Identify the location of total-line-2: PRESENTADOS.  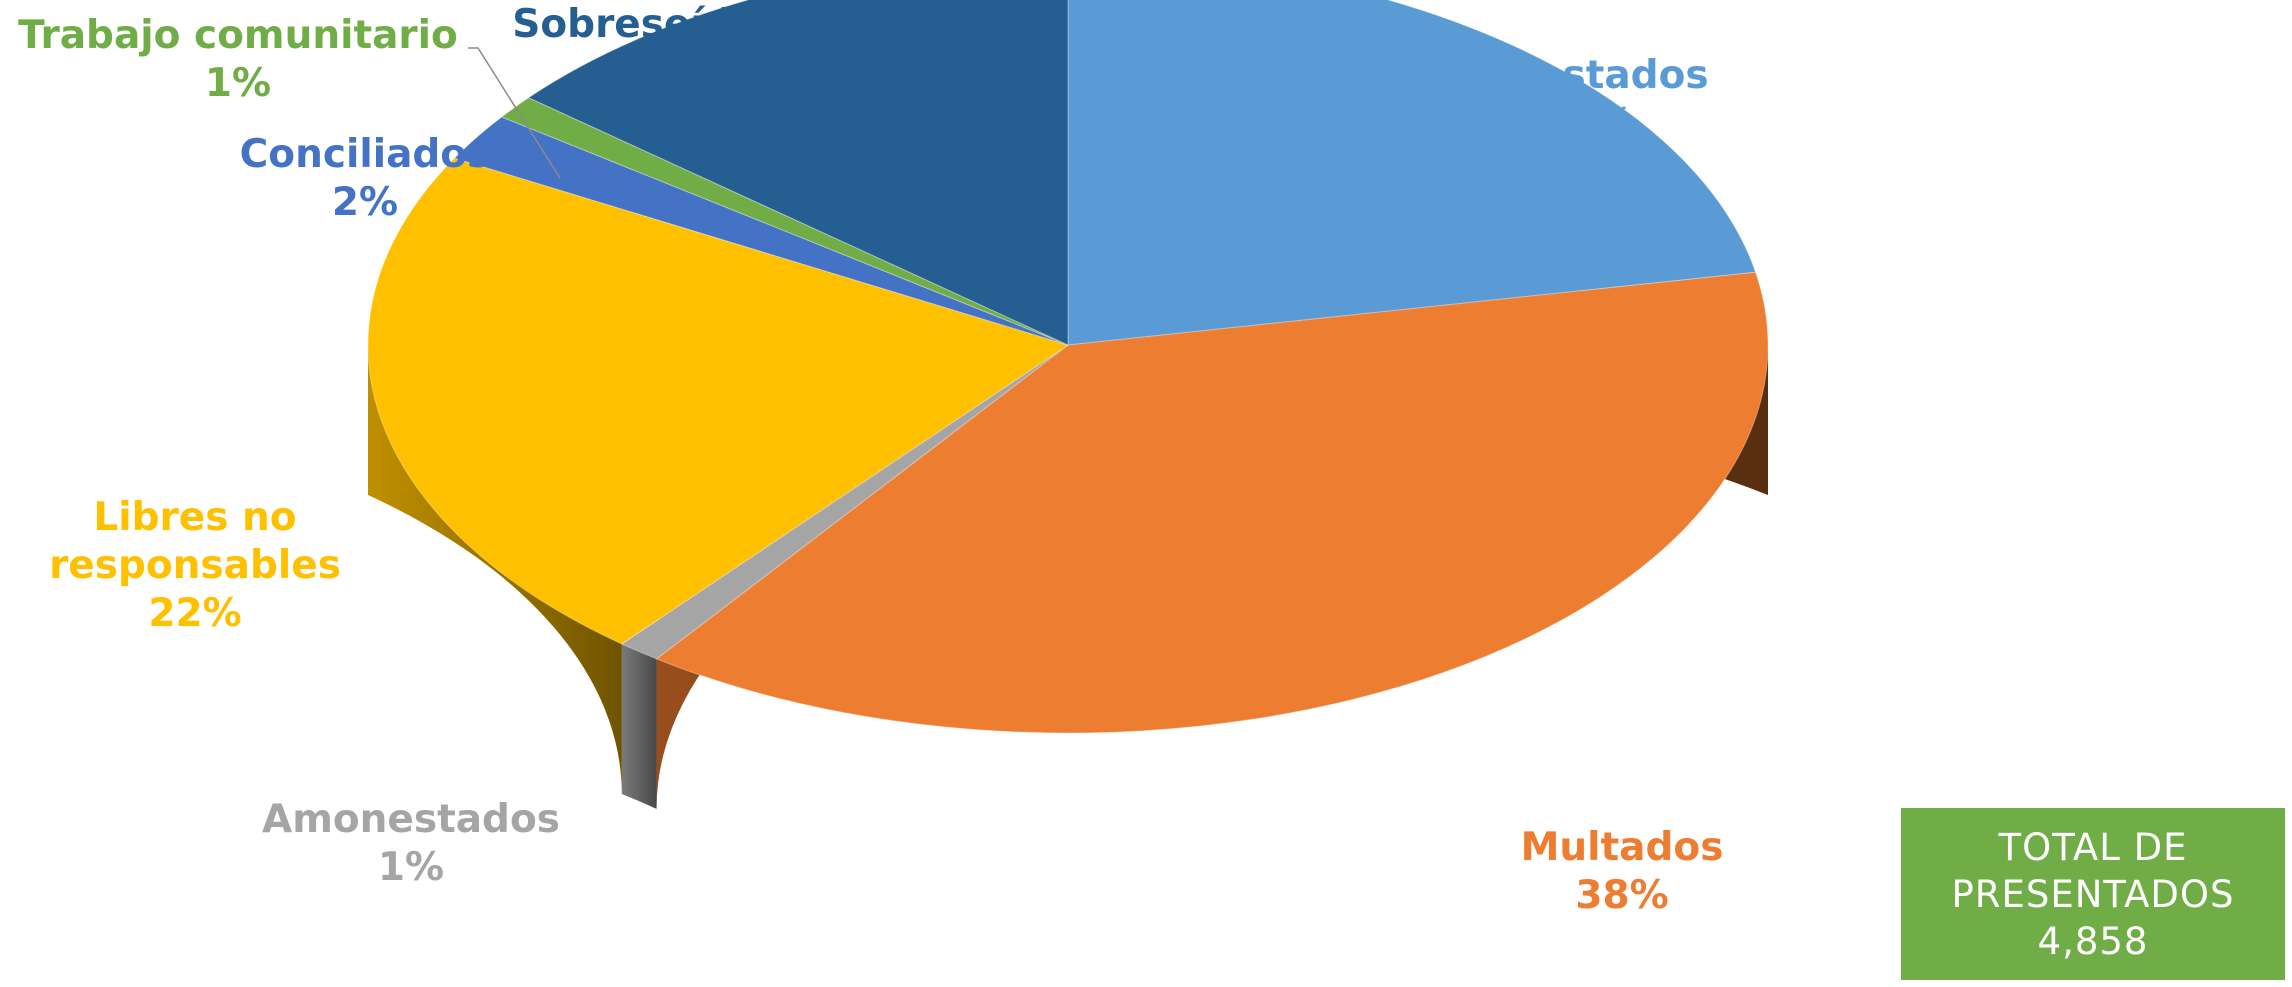
(2093, 894).